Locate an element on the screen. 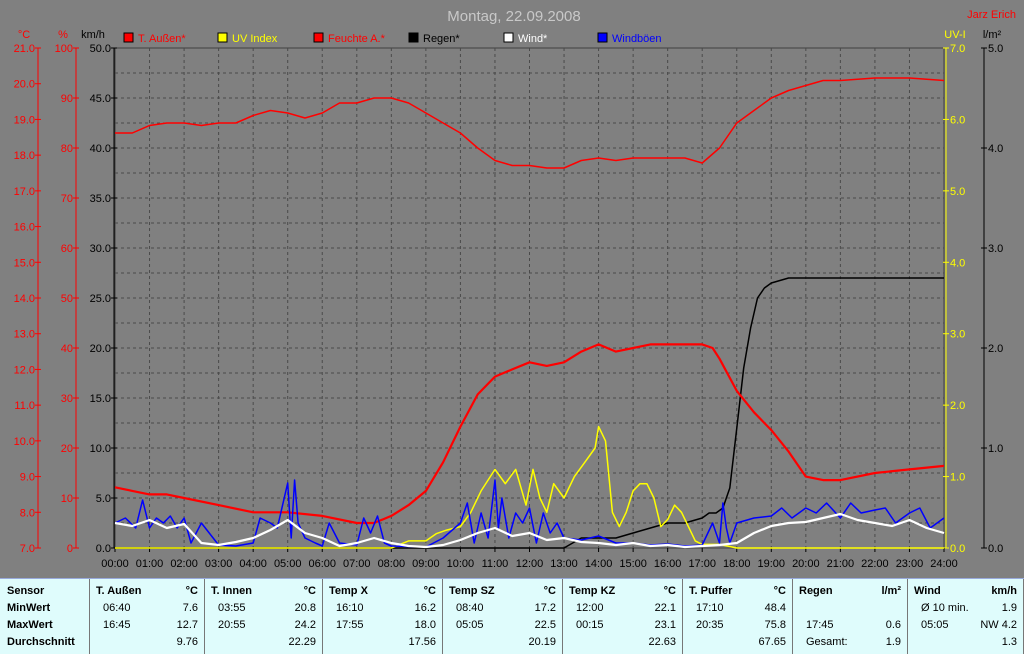 The width and height of the screenshot is (1024, 654). stats-value: NW 4.2 is located at coordinates (998, 625).